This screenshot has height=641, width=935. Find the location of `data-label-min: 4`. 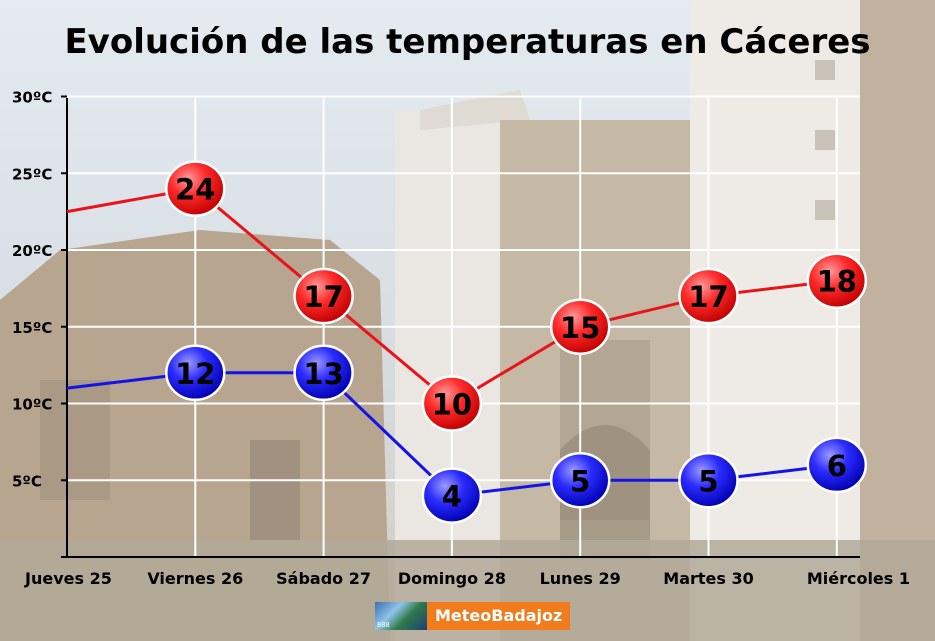

data-label-min: 4 is located at coordinates (452, 497).